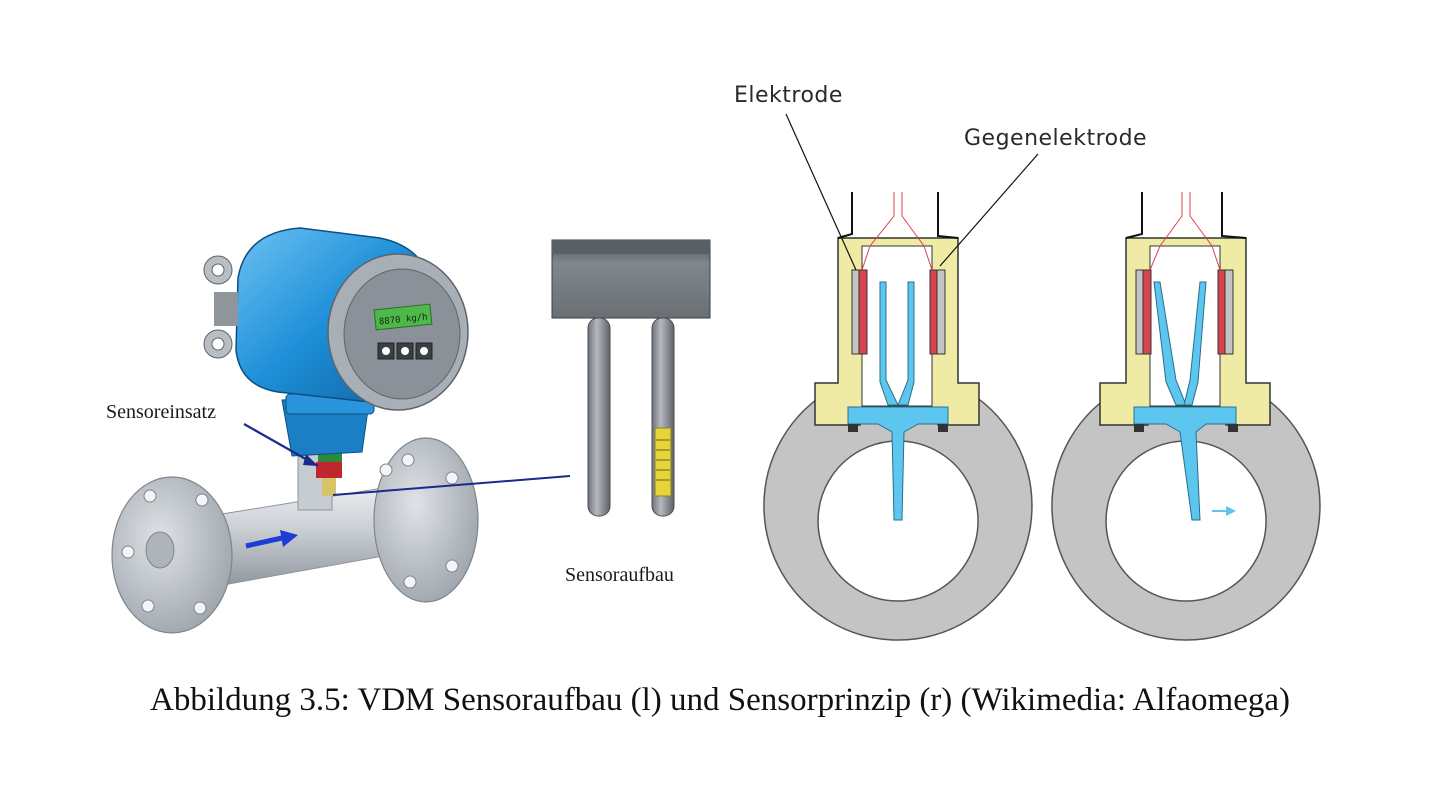 This screenshot has width=1440, height=810. Describe the element at coordinates (161, 412) in the screenshot. I see `label-sensor-insert: Sensoreinsatz` at that location.